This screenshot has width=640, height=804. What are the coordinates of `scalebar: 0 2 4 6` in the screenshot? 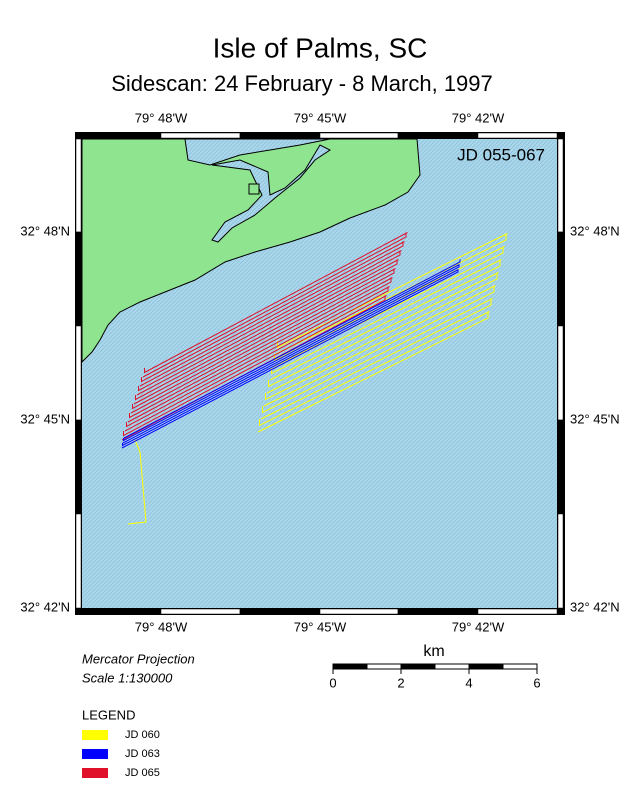 It's located at (435, 676).